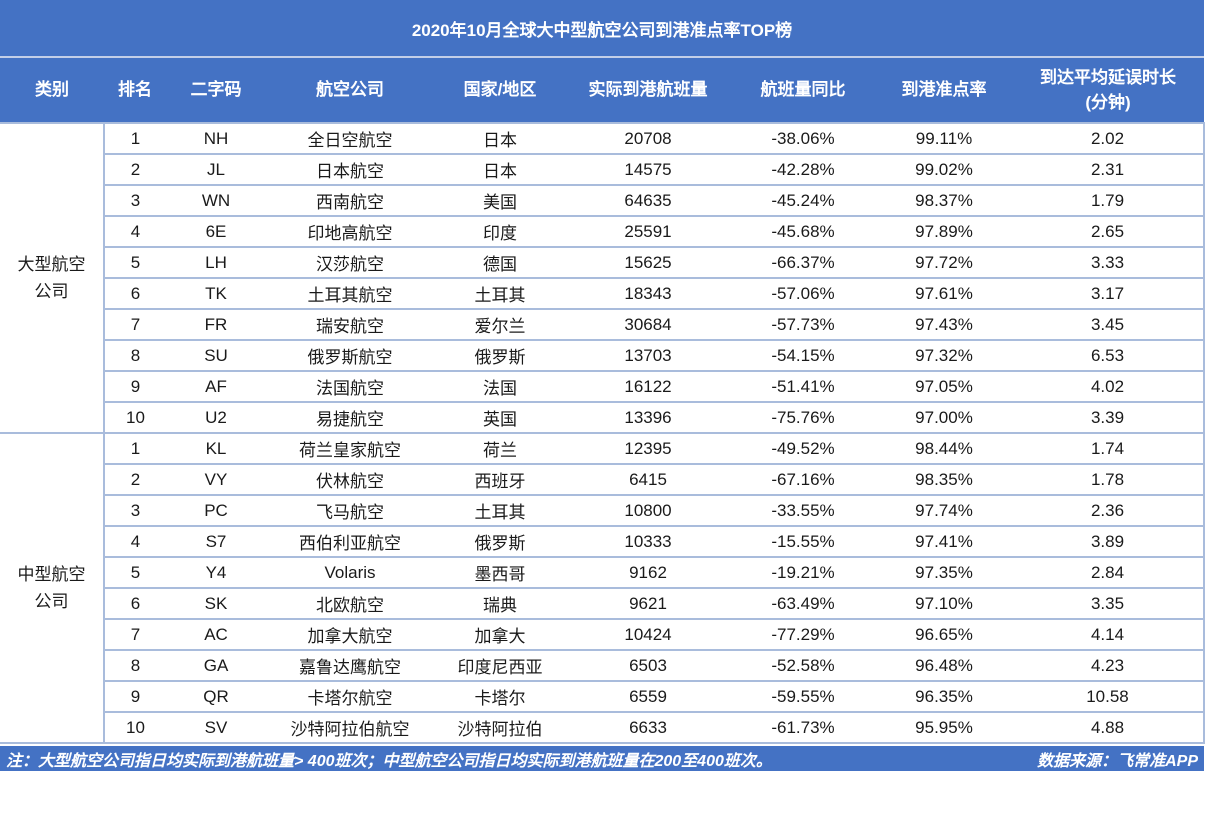  What do you see at coordinates (803, 511) in the screenshot?
I see `cell-yoy: -33.55%` at bounding box center [803, 511].